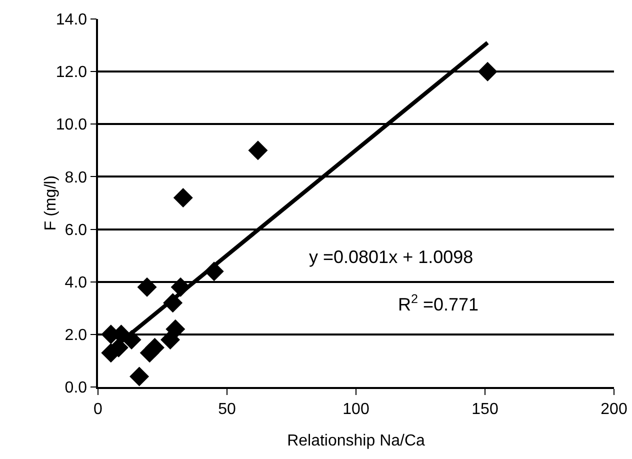 Image resolution: width=632 pixels, height=459 pixels. Describe the element at coordinates (391, 257) in the screenshot. I see `annotation: y =0.0801x + 1.0098` at that location.